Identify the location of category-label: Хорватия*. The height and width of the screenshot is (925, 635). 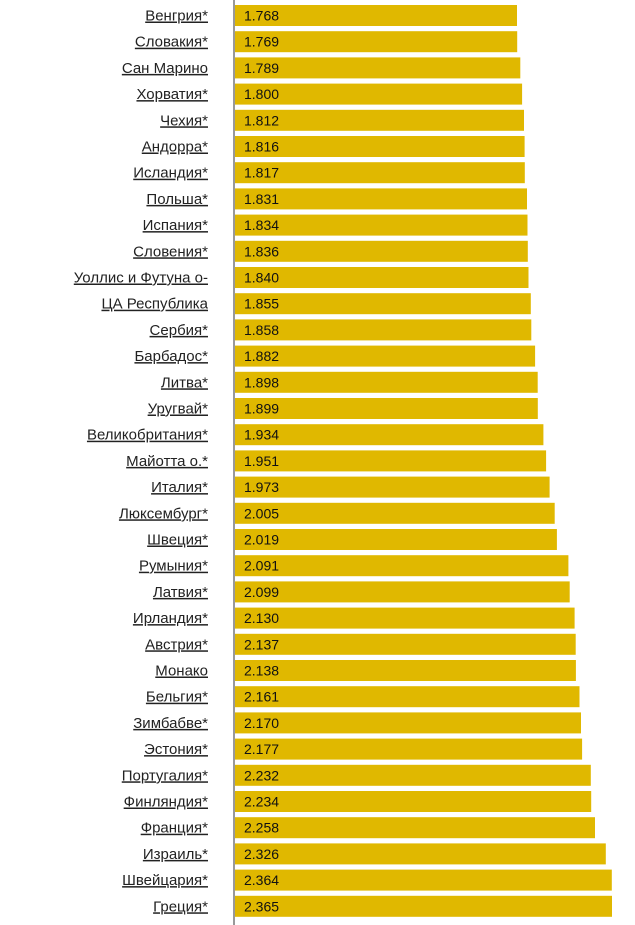
(172, 94).